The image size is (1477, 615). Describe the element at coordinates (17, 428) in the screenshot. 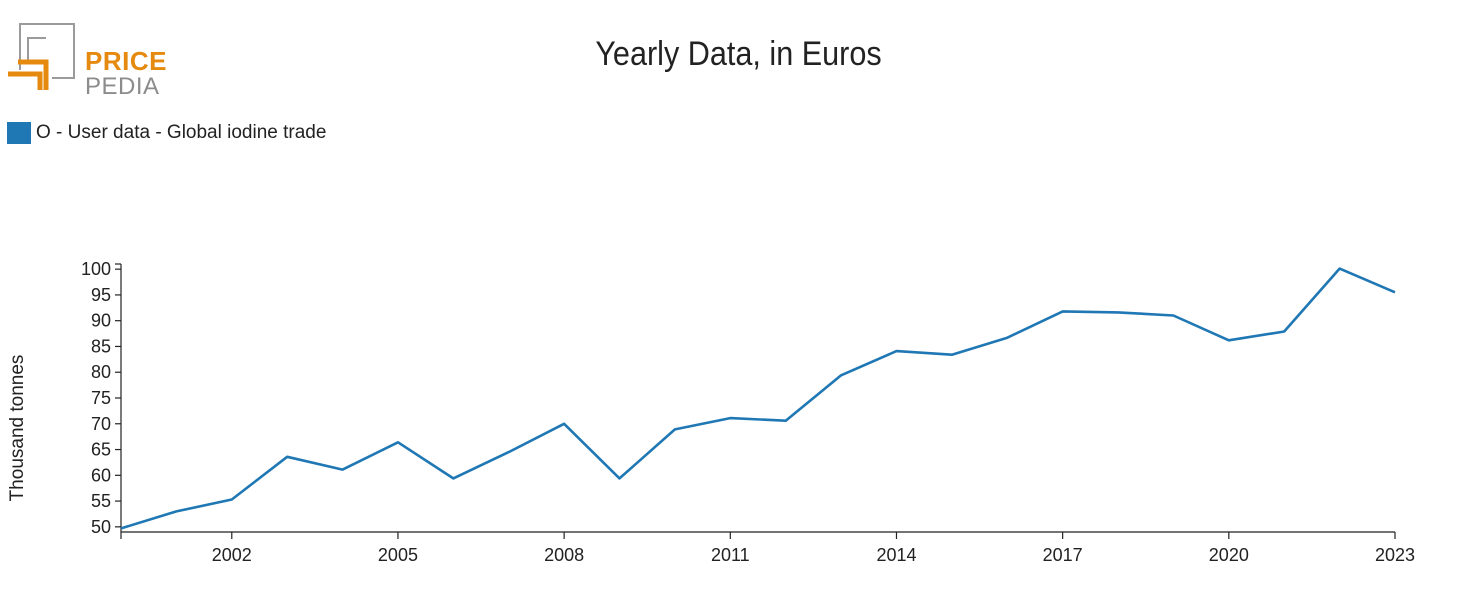

I see `y-axis-title: Thousand tonnes` at that location.